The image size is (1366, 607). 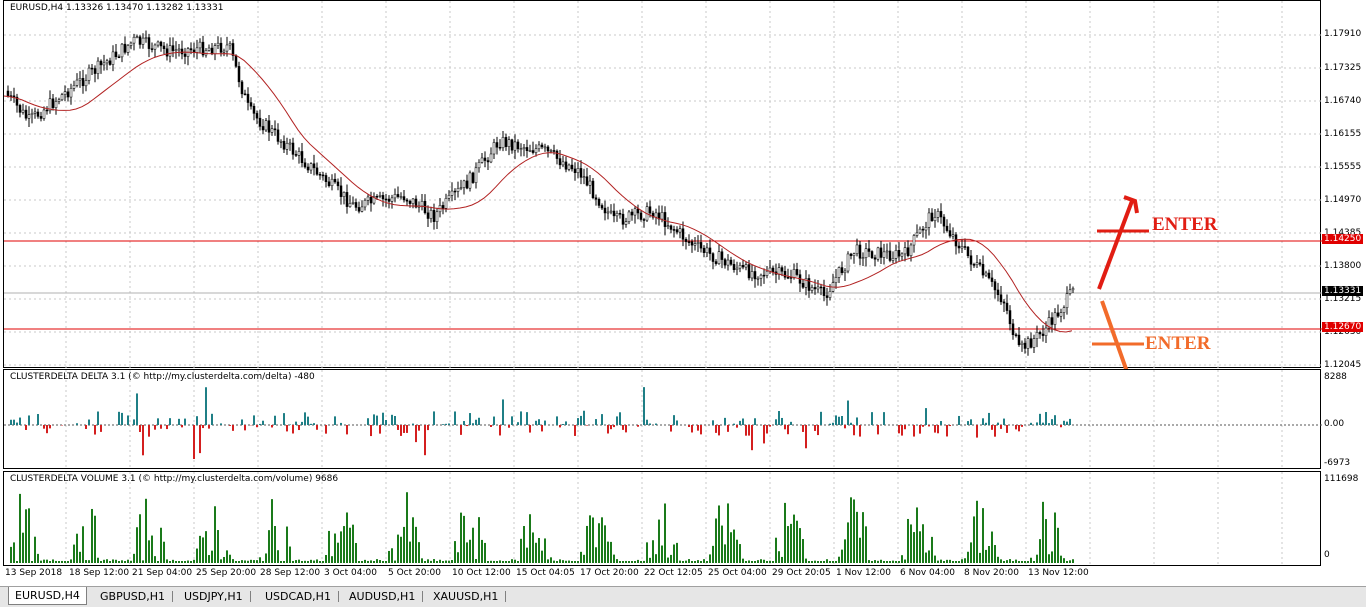 What do you see at coordinates (1335, 377) in the screenshot?
I see `delta-scale-max: 8288` at bounding box center [1335, 377].